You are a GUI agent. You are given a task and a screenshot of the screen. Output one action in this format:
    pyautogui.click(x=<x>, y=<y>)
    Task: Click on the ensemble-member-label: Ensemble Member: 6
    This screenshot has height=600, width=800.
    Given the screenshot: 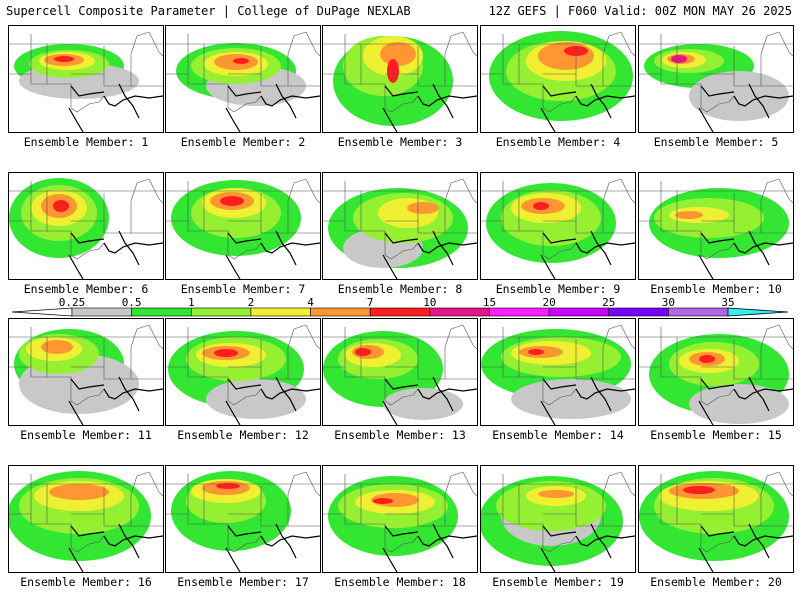 What is the action you would take?
    pyautogui.click(x=86, y=289)
    